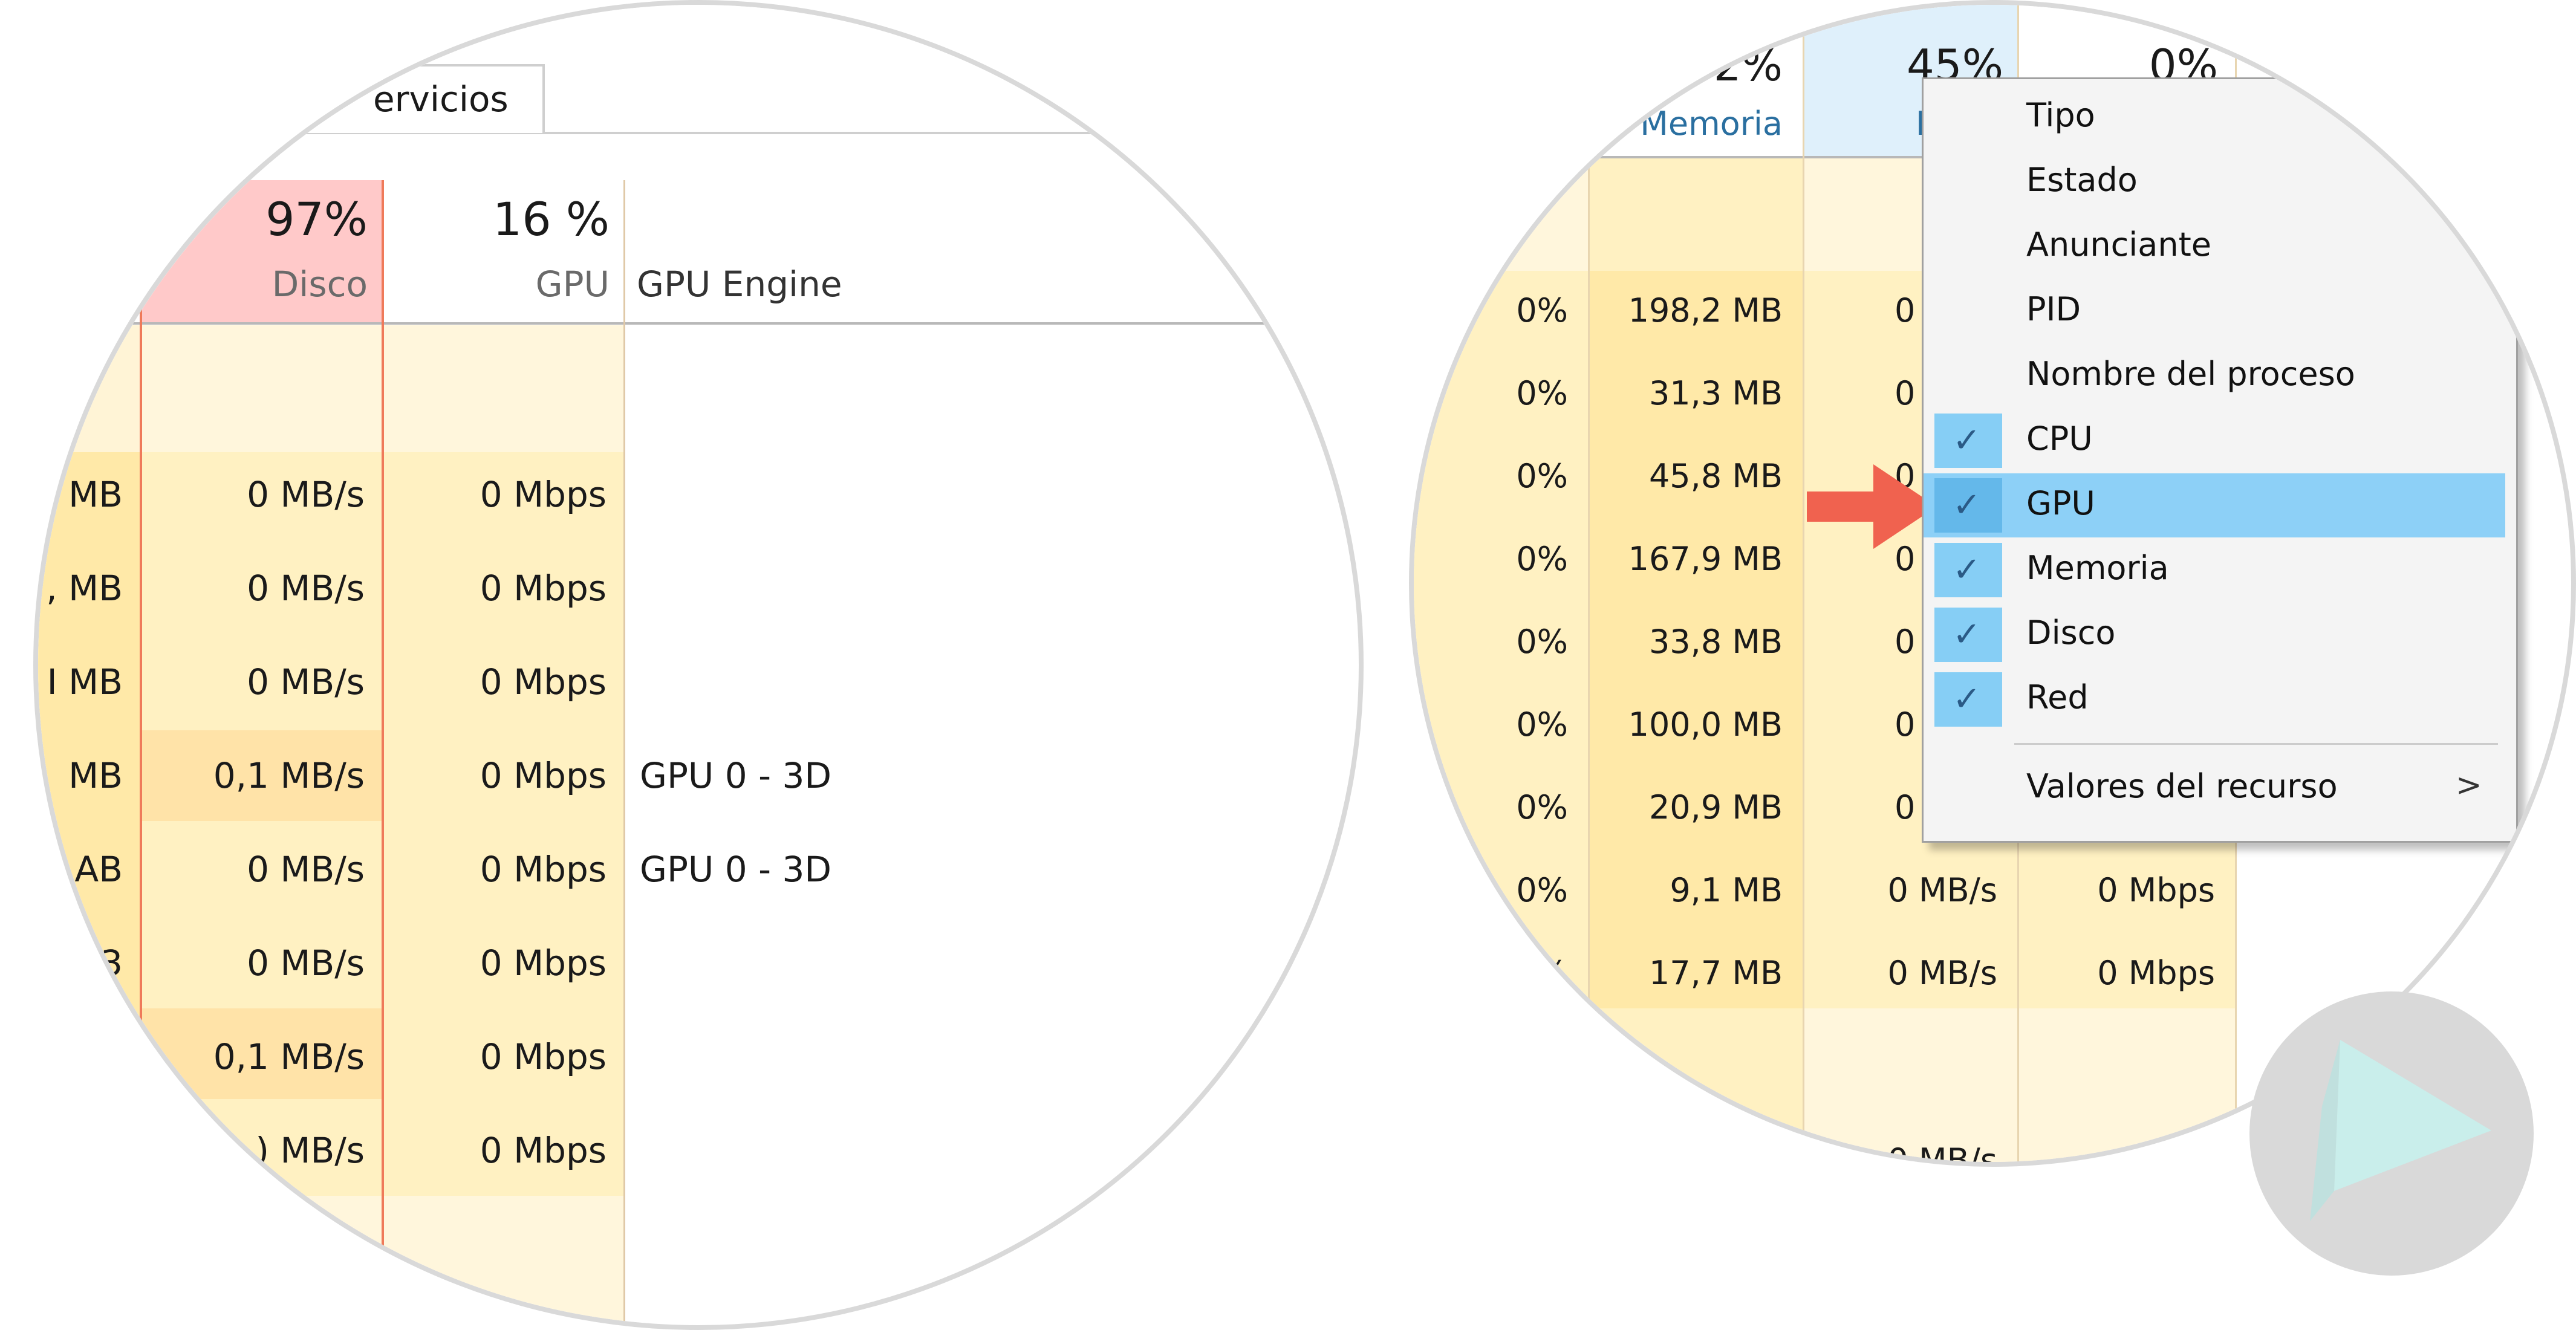 The width and height of the screenshot is (2576, 1330). What do you see at coordinates (2214, 117) in the screenshot?
I see `menu-item-tipo: Tipo` at bounding box center [2214, 117].